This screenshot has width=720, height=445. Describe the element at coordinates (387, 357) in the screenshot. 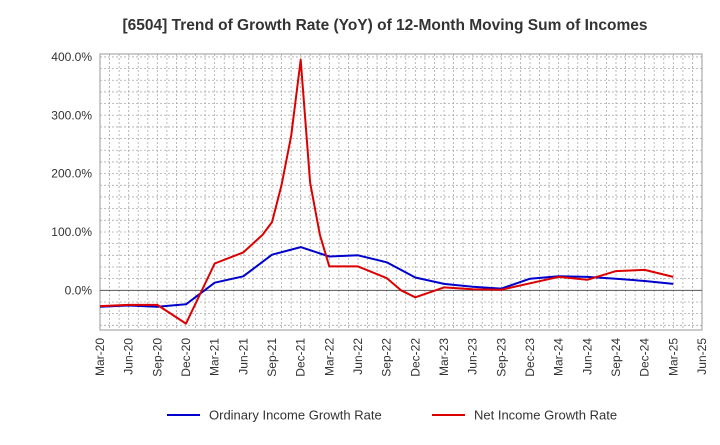

I see `x-tick-label: Sep-22` at that location.